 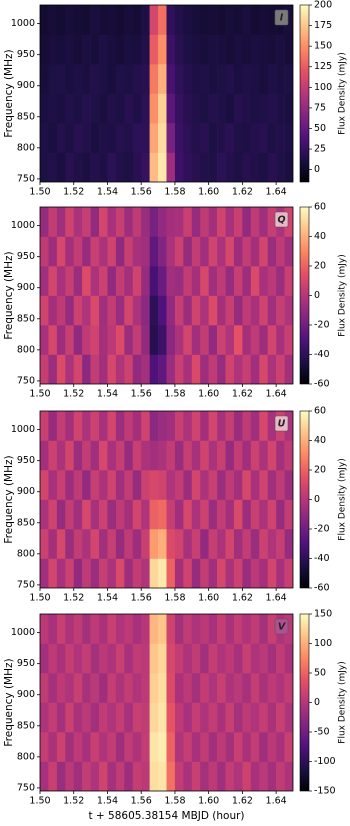 I want to click on x-tick-label: 1.58, so click(x=174, y=598).